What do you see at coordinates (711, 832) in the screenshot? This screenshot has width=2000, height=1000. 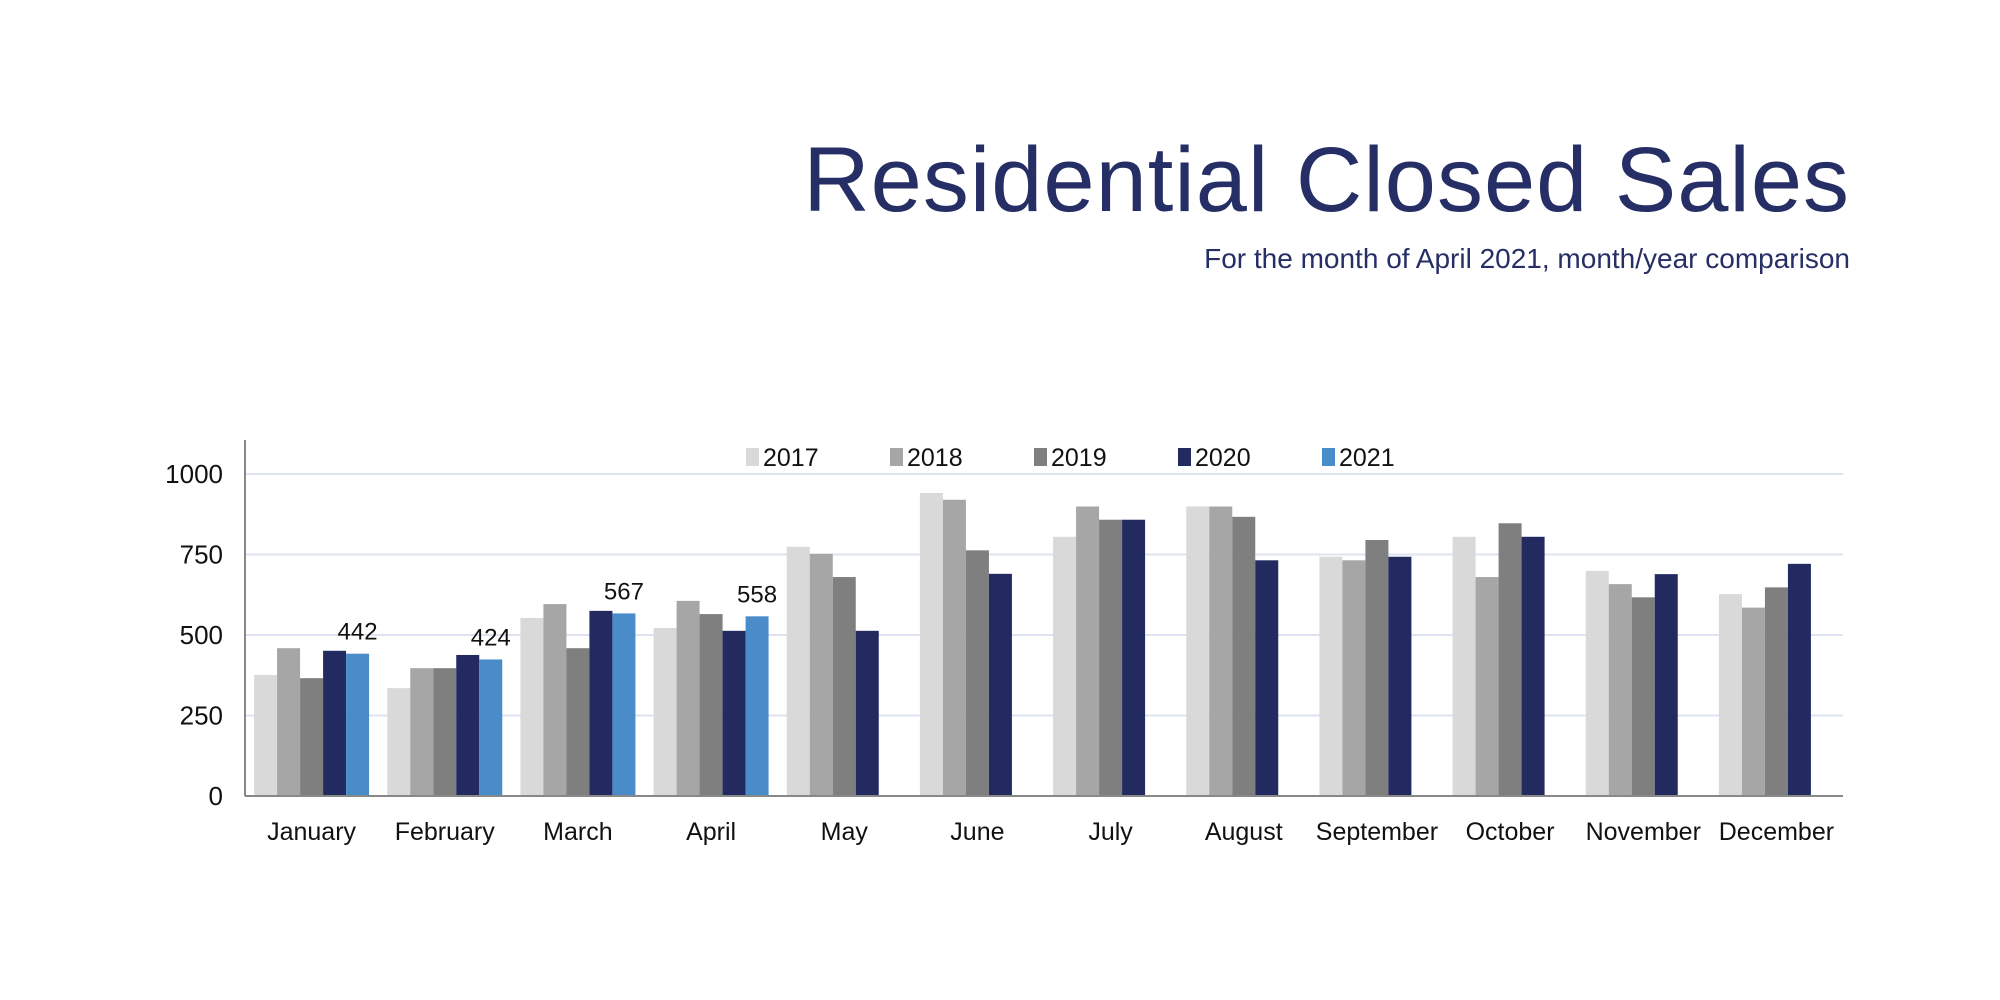 I see `x-tick-label: April` at bounding box center [711, 832].